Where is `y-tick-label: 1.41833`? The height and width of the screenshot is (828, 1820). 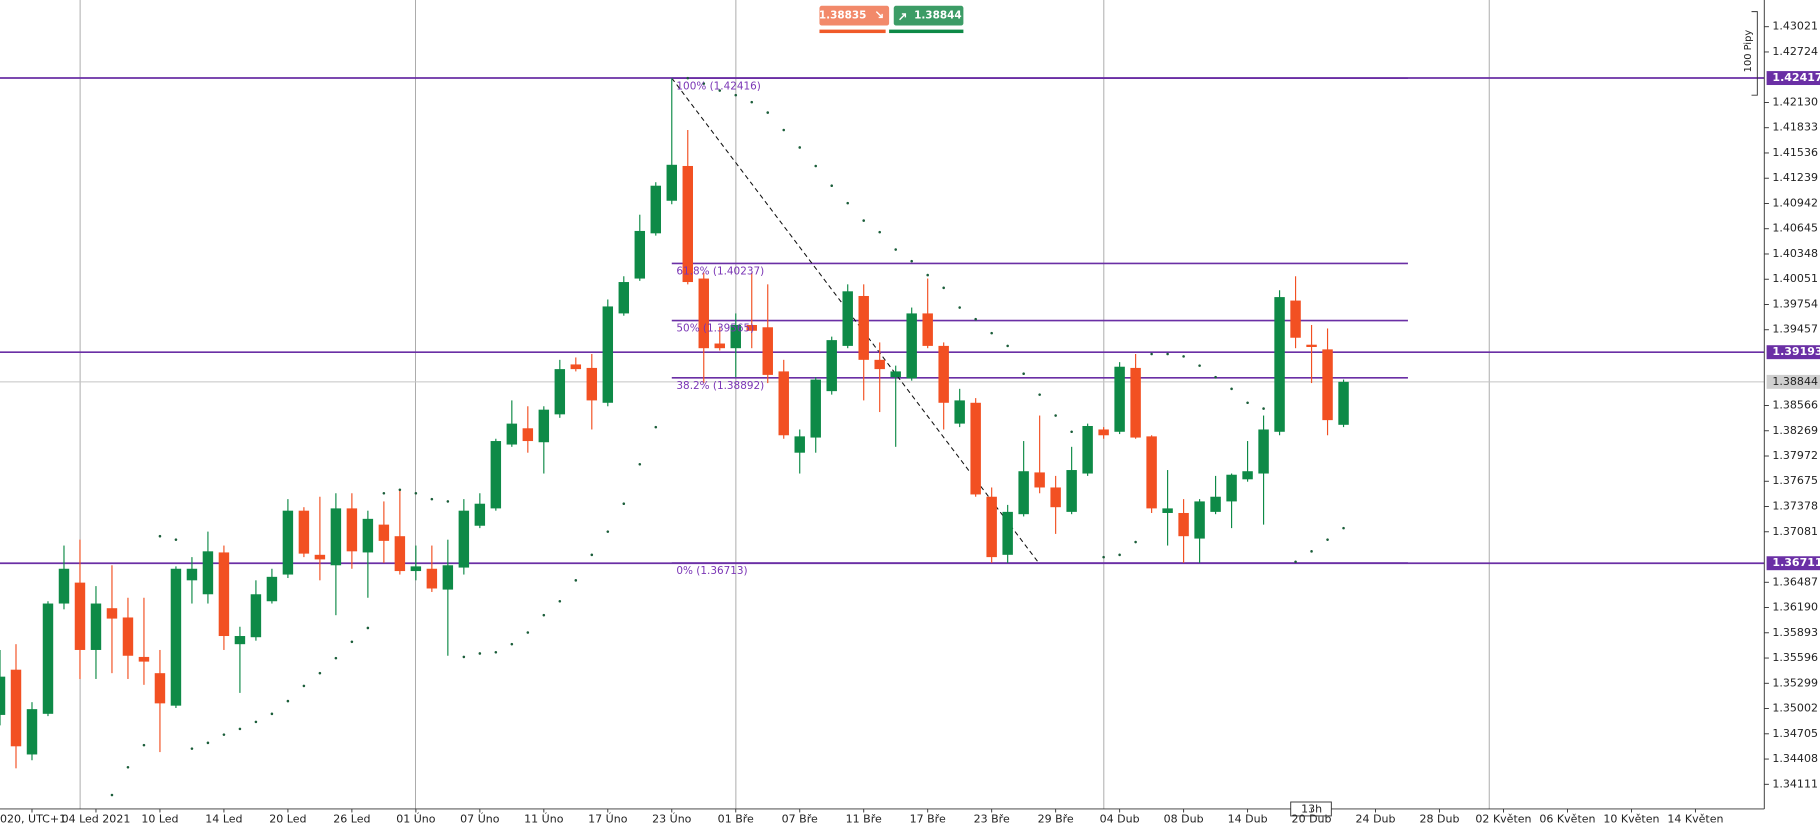 y-tick-label: 1.41833 is located at coordinates (1795, 127).